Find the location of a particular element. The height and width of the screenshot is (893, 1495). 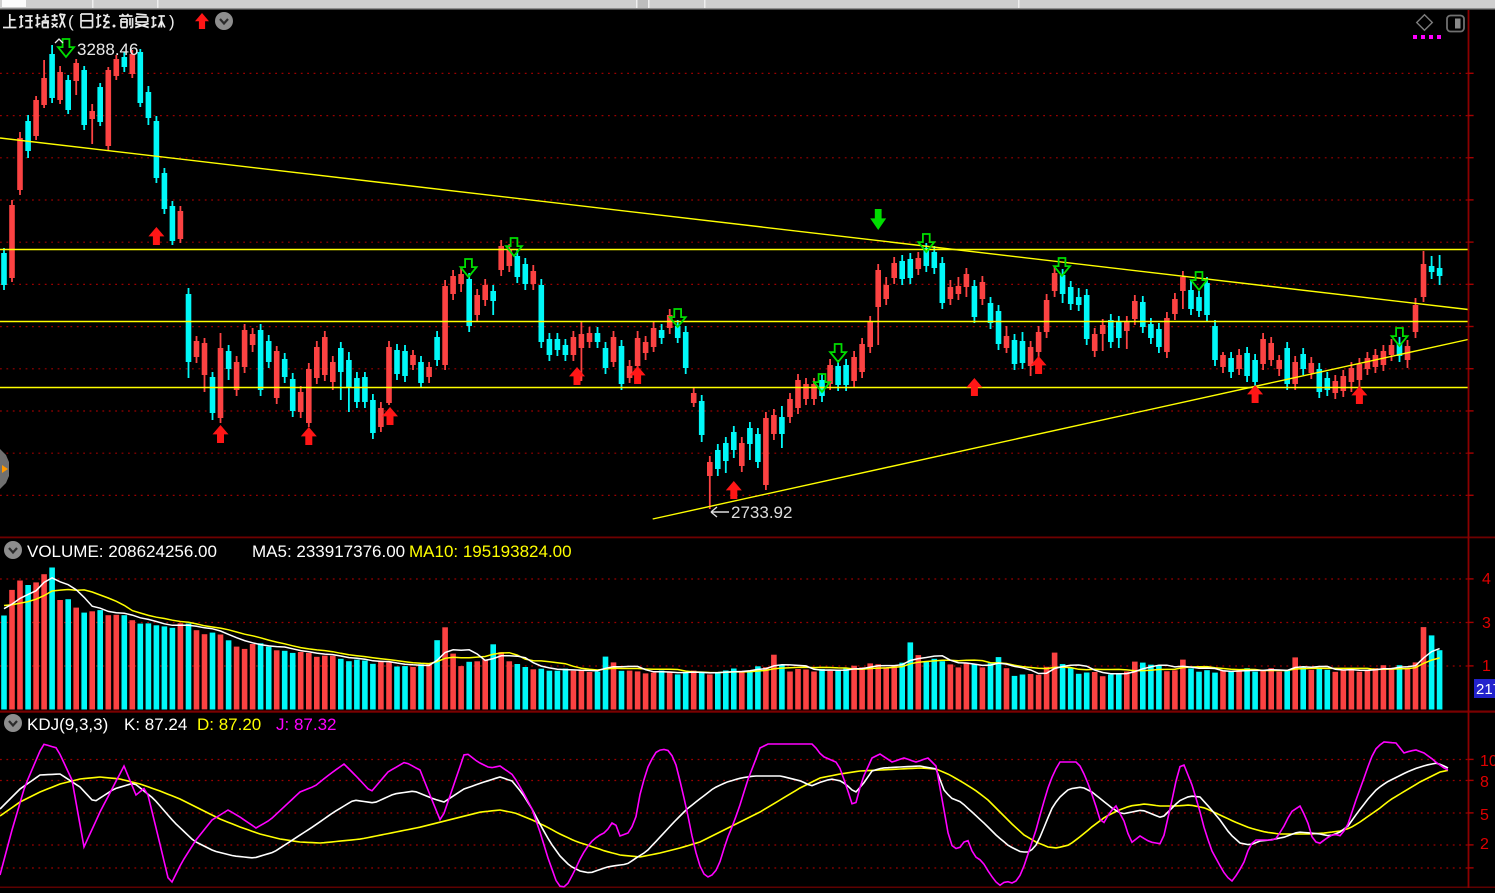

svg-text: 1 is located at coordinates (1486, 666).